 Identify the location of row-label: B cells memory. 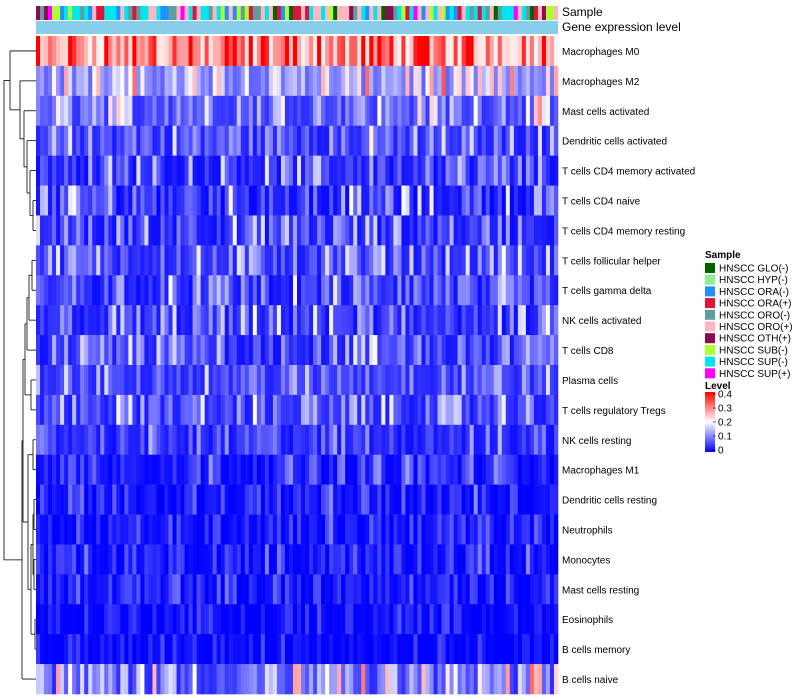
(596, 650).